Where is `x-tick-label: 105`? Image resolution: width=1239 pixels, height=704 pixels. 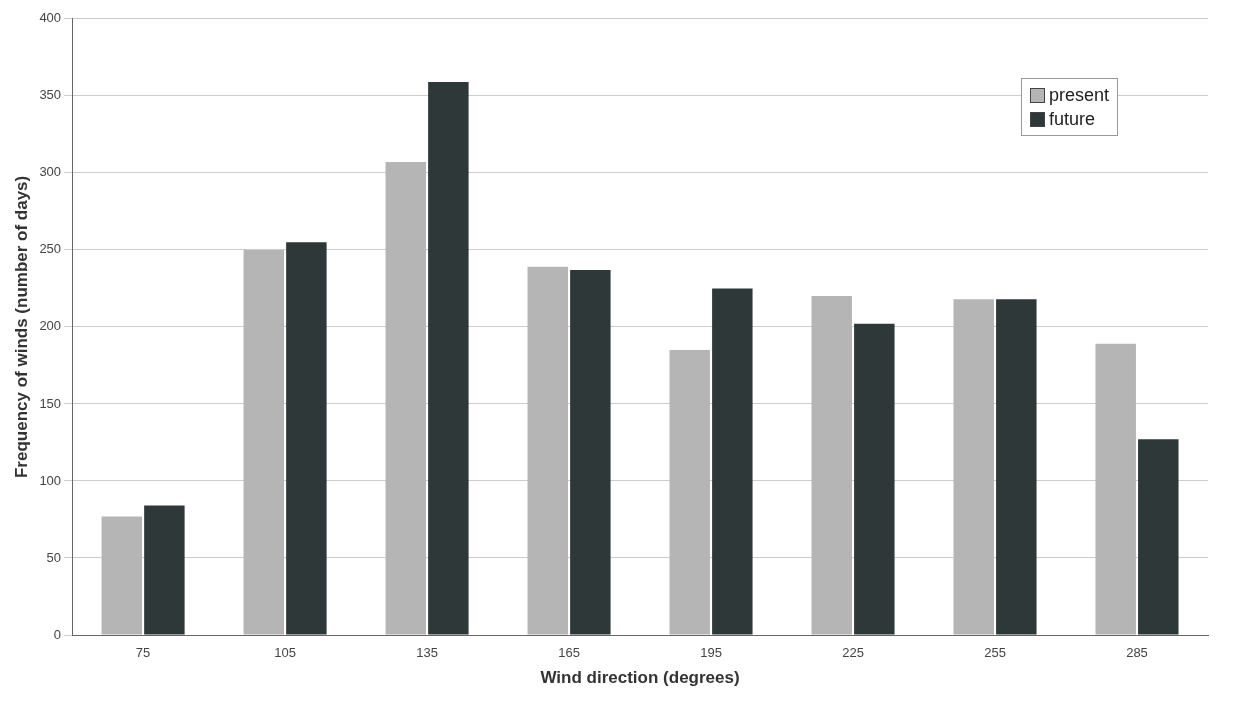
x-tick-label: 105 is located at coordinates (285, 653).